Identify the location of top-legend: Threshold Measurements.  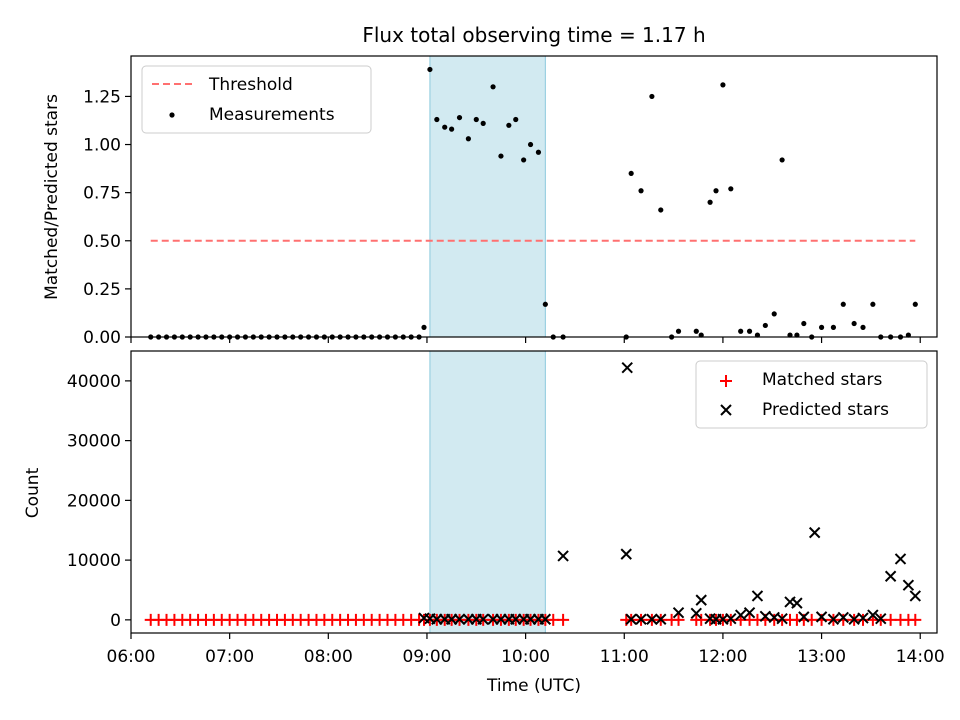
(256, 99).